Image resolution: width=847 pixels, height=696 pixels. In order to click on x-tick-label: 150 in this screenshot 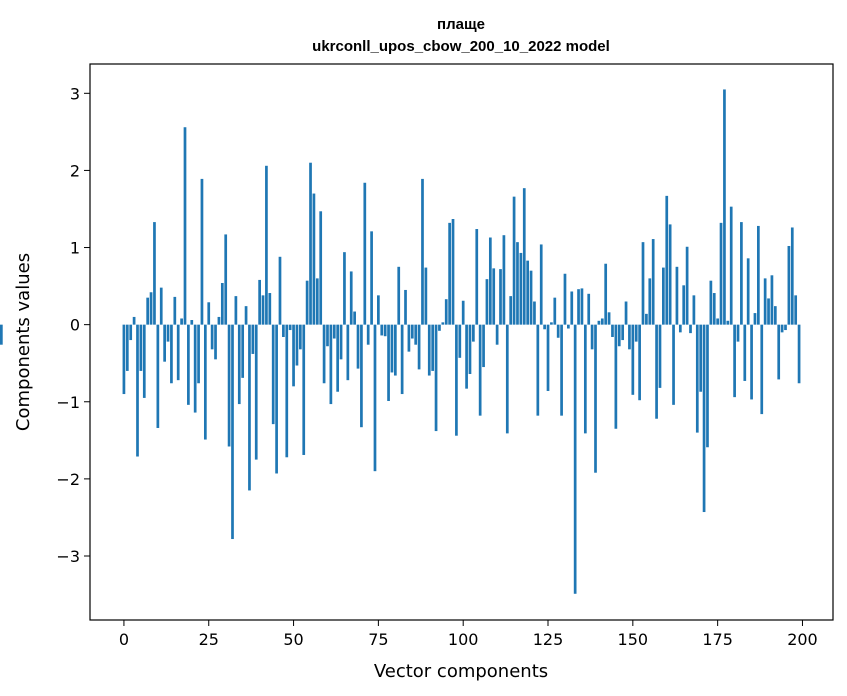, I will do `click(633, 639)`.